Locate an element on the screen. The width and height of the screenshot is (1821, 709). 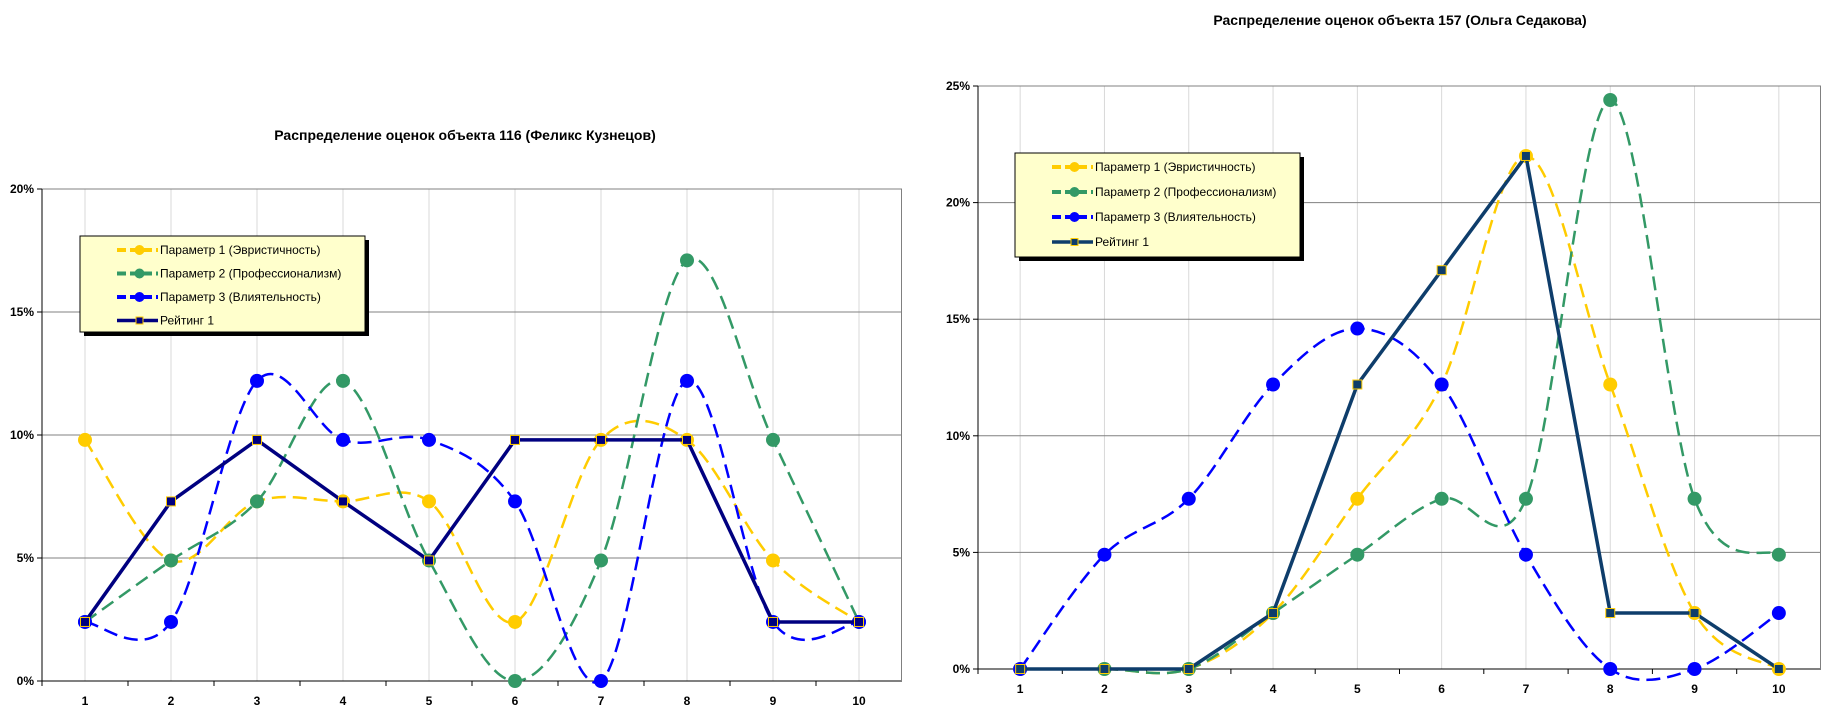
y-tick-label: 25% is located at coordinates (958, 86).